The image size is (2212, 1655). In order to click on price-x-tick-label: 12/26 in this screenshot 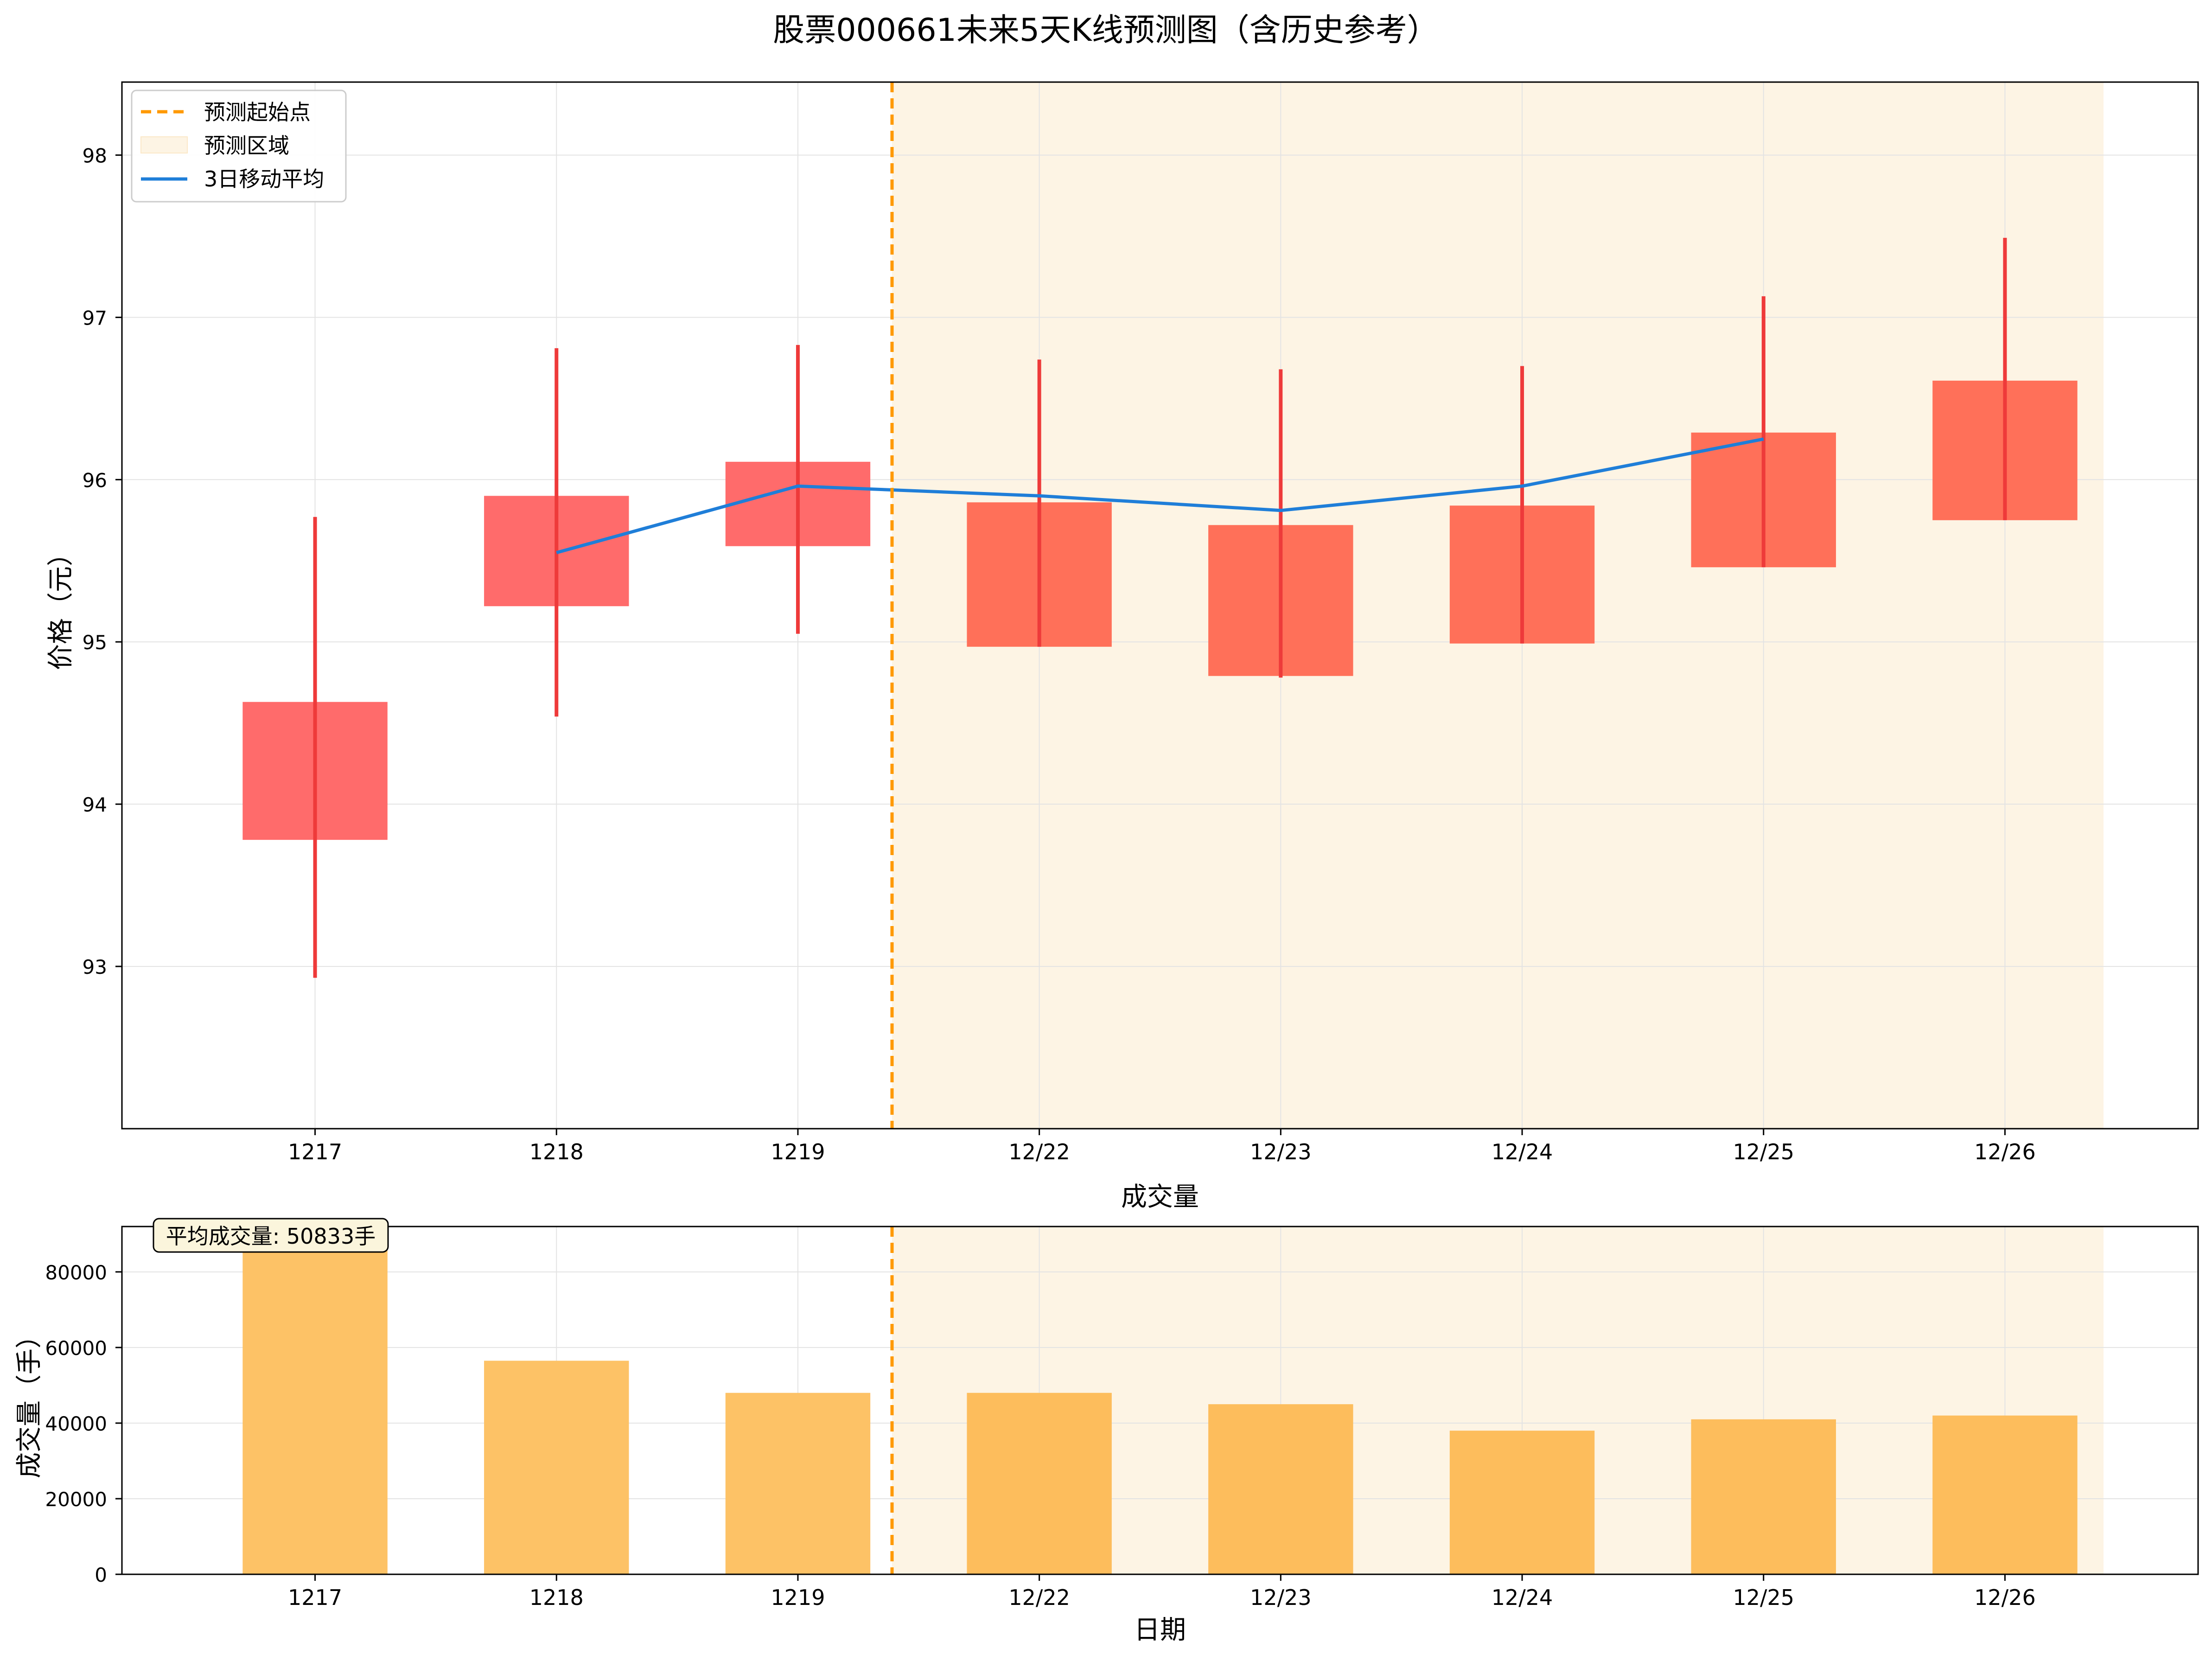, I will do `click(2005, 1151)`.